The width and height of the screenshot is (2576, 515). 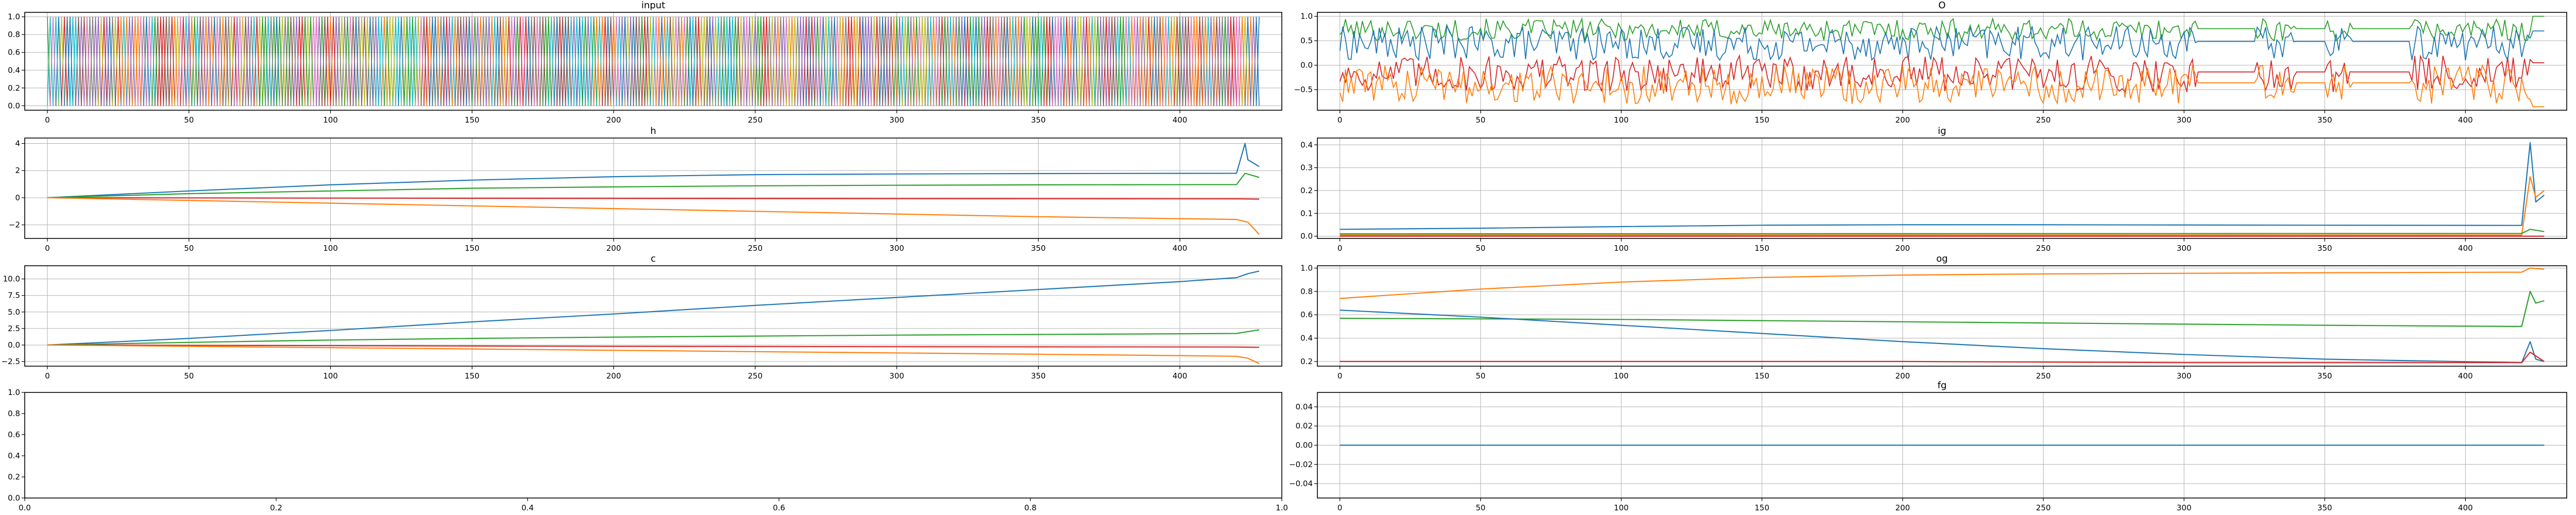 What do you see at coordinates (17, 184) in the screenshot?
I see `y-ticks: −2 0 2 4` at bounding box center [17, 184].